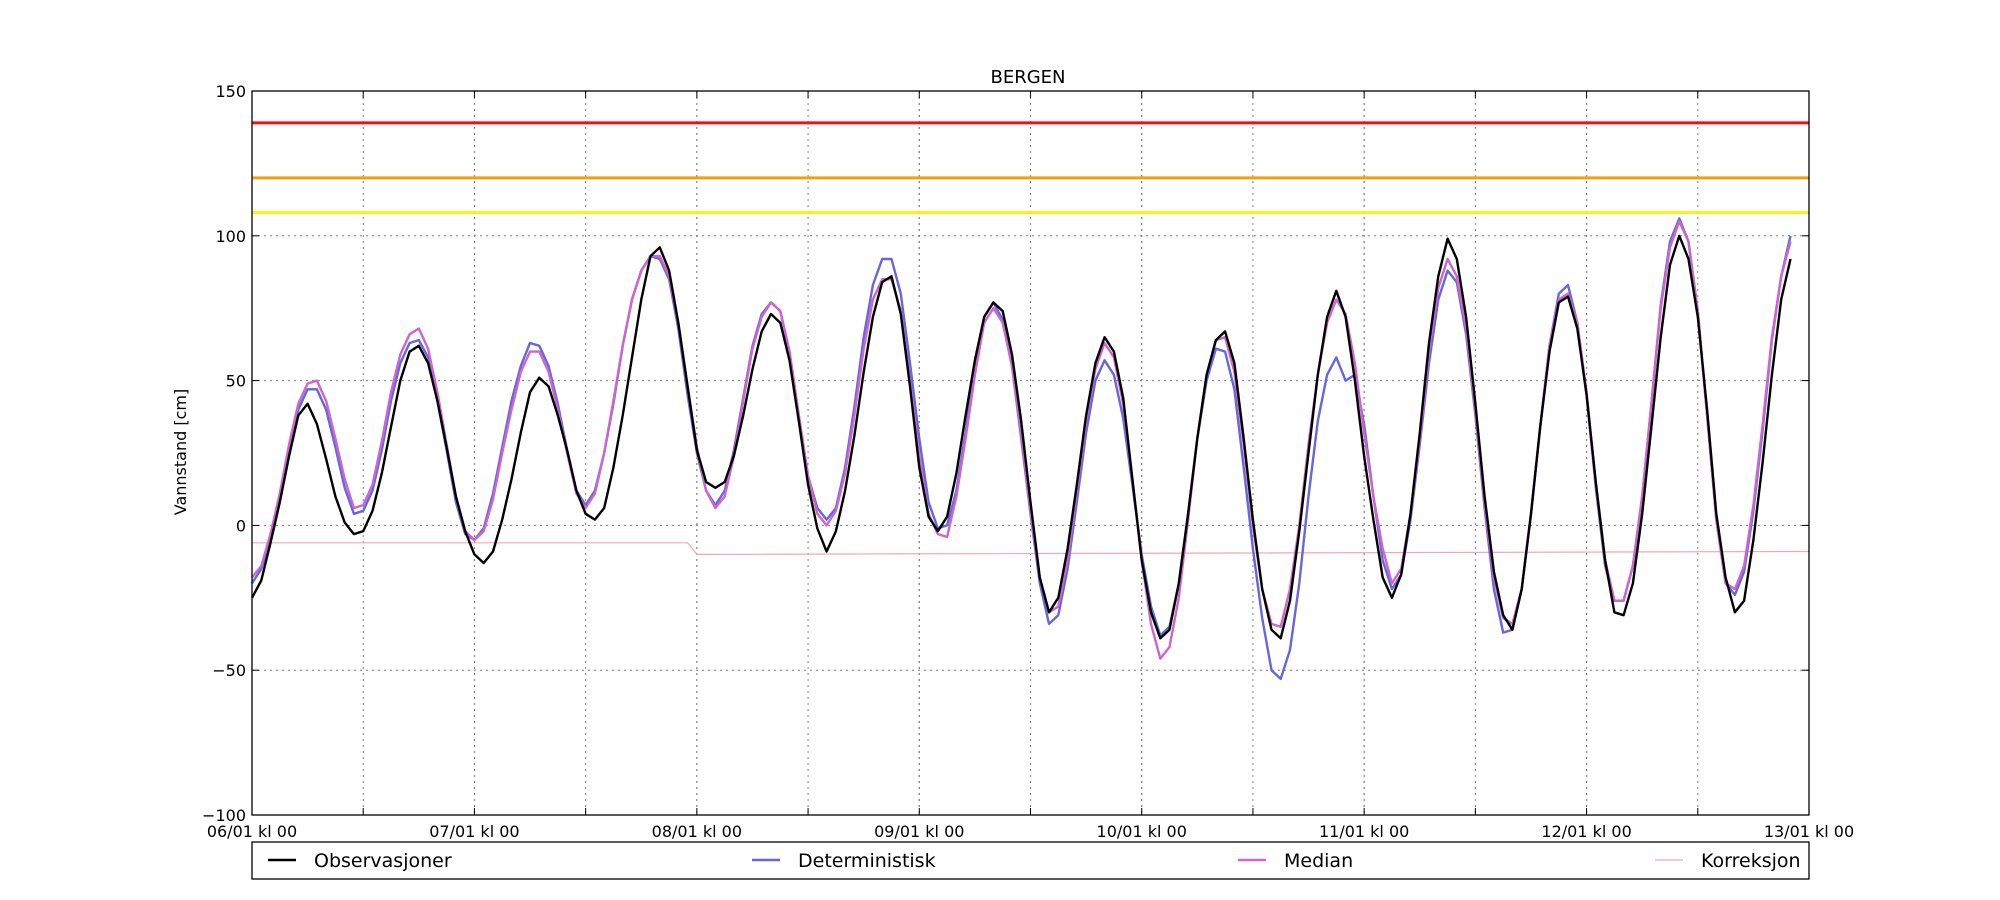 The height and width of the screenshot is (900, 2000). What do you see at coordinates (1364, 831) in the screenshot?
I see `x-tick-label: 11/01 kl 00` at bounding box center [1364, 831].